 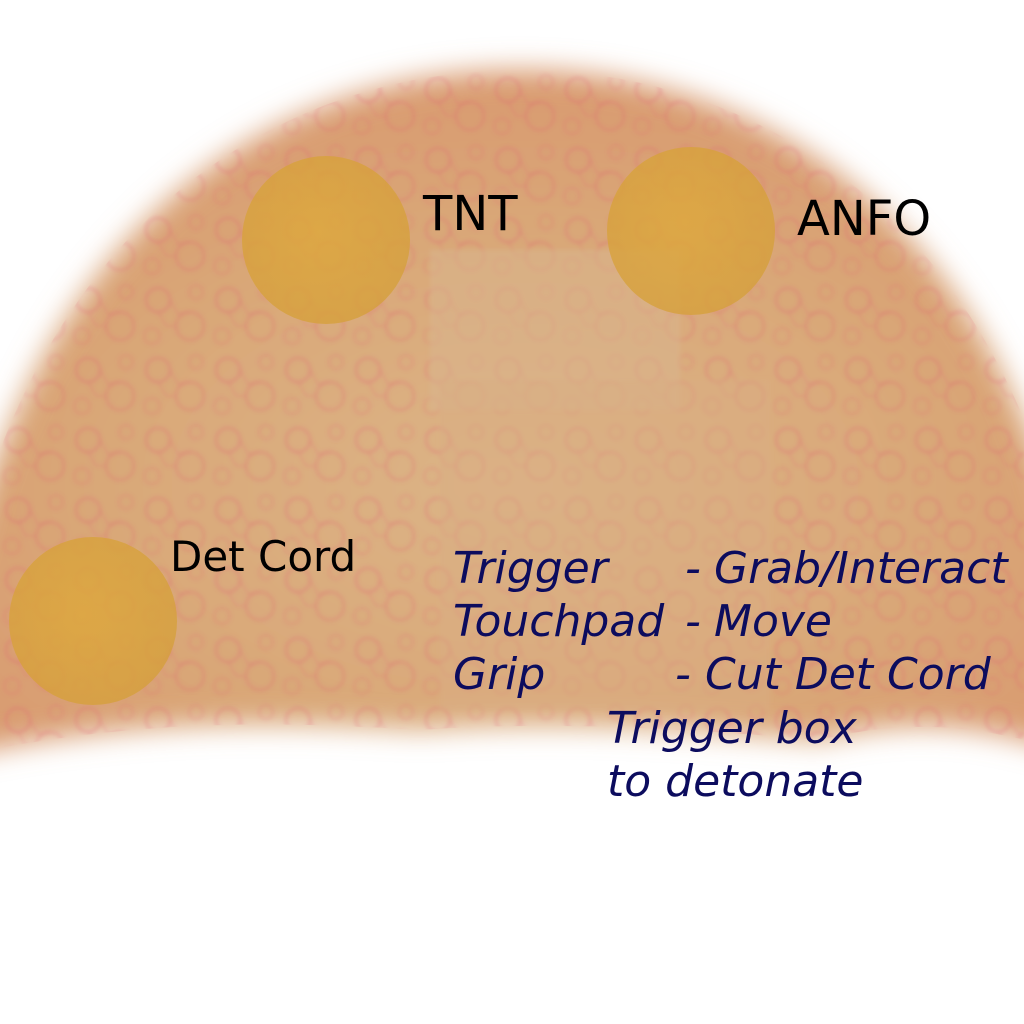 I want to click on tnt-slot, so click(x=326, y=240).